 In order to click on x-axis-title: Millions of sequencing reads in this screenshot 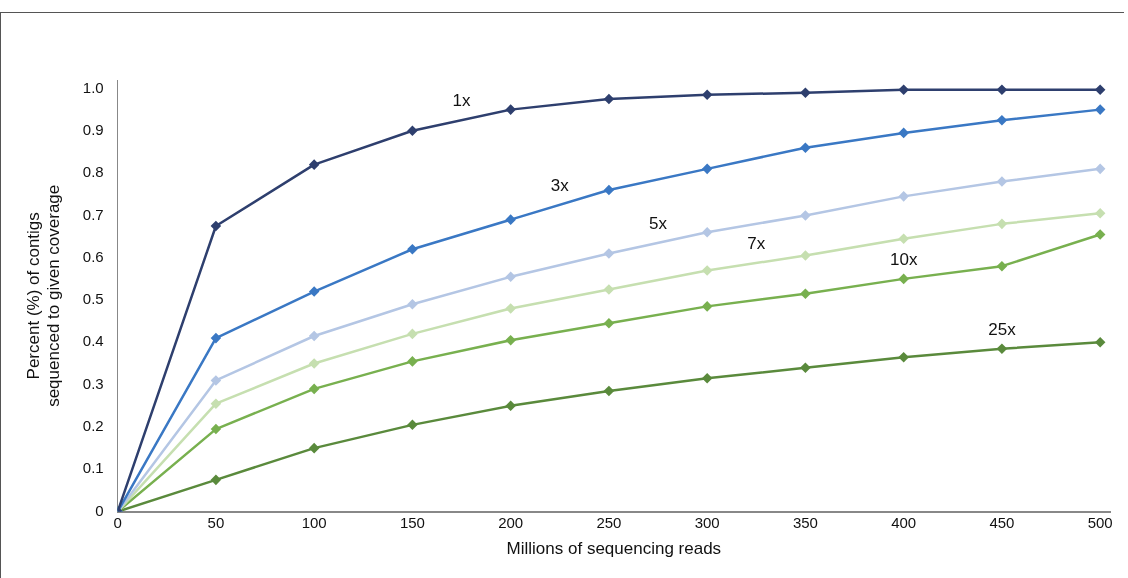, I will do `click(614, 549)`.